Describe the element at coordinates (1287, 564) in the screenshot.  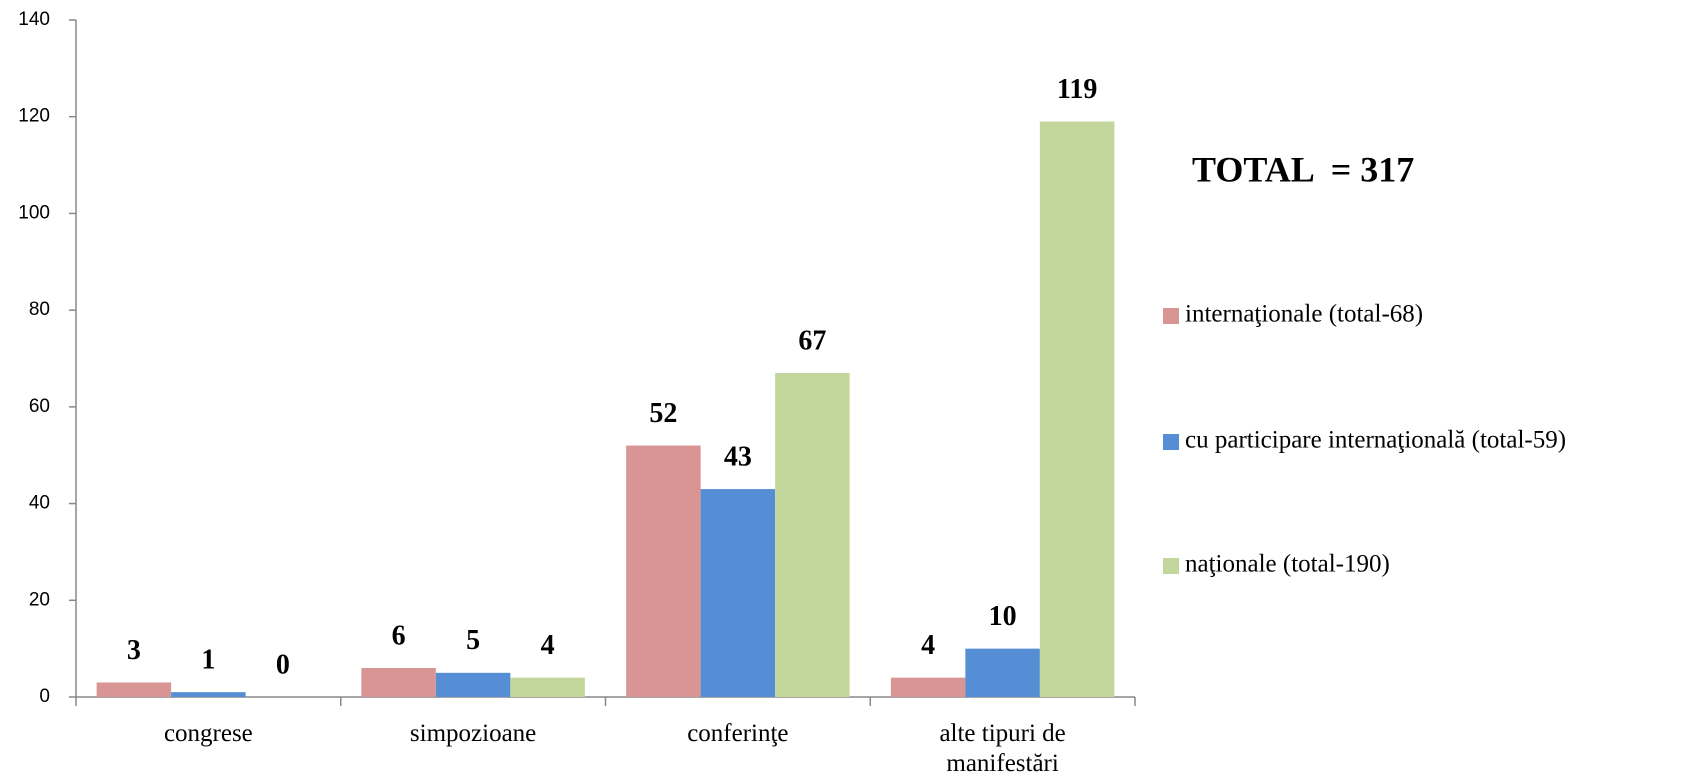
I see `legend-label: naţionale (total-190)` at that location.